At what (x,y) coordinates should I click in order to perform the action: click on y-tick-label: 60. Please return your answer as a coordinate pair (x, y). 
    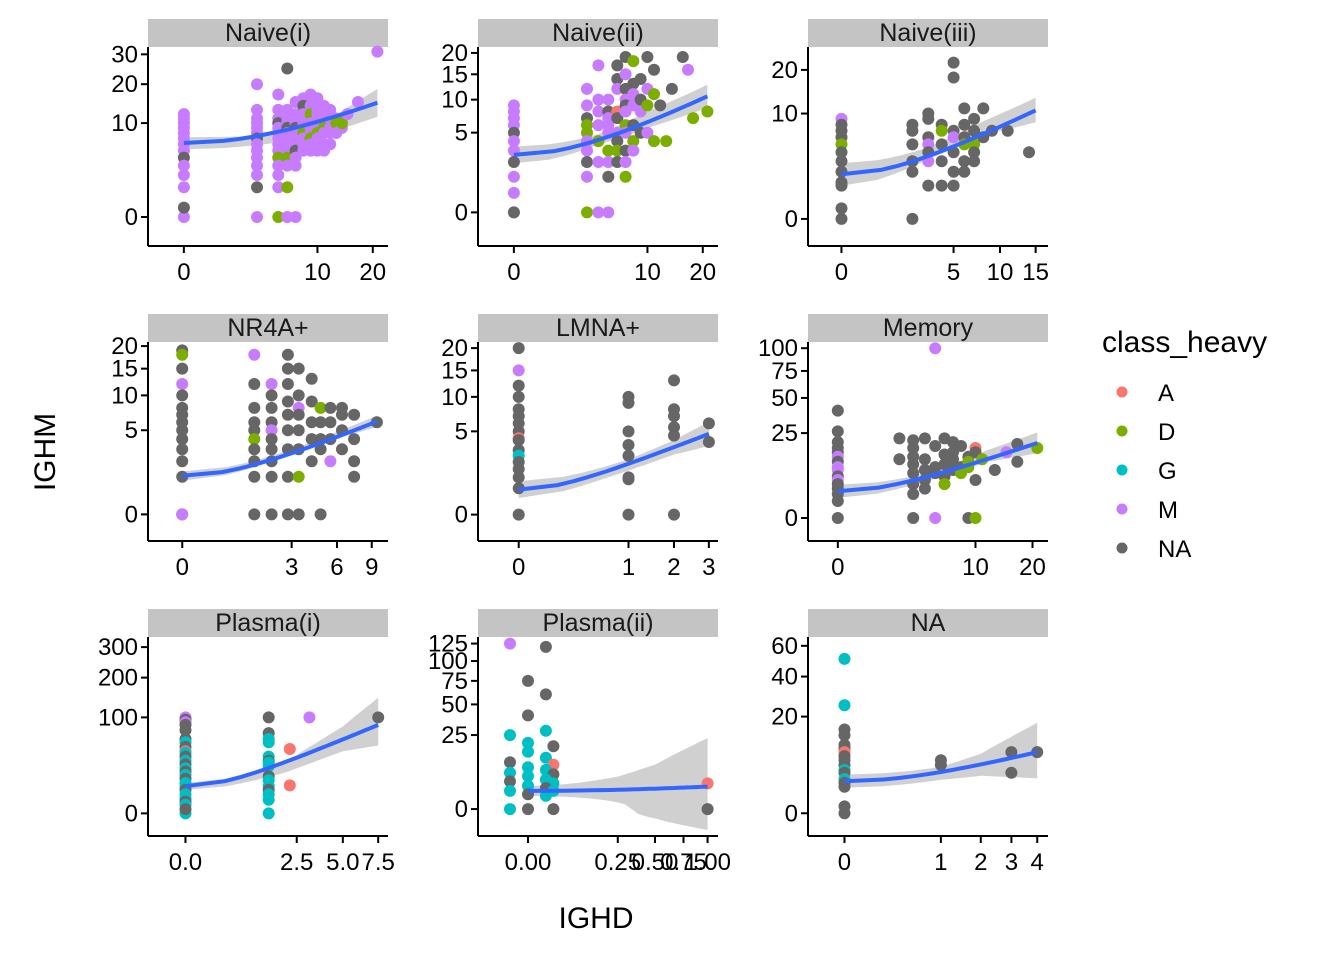
    Looking at the image, I should click on (784, 646).